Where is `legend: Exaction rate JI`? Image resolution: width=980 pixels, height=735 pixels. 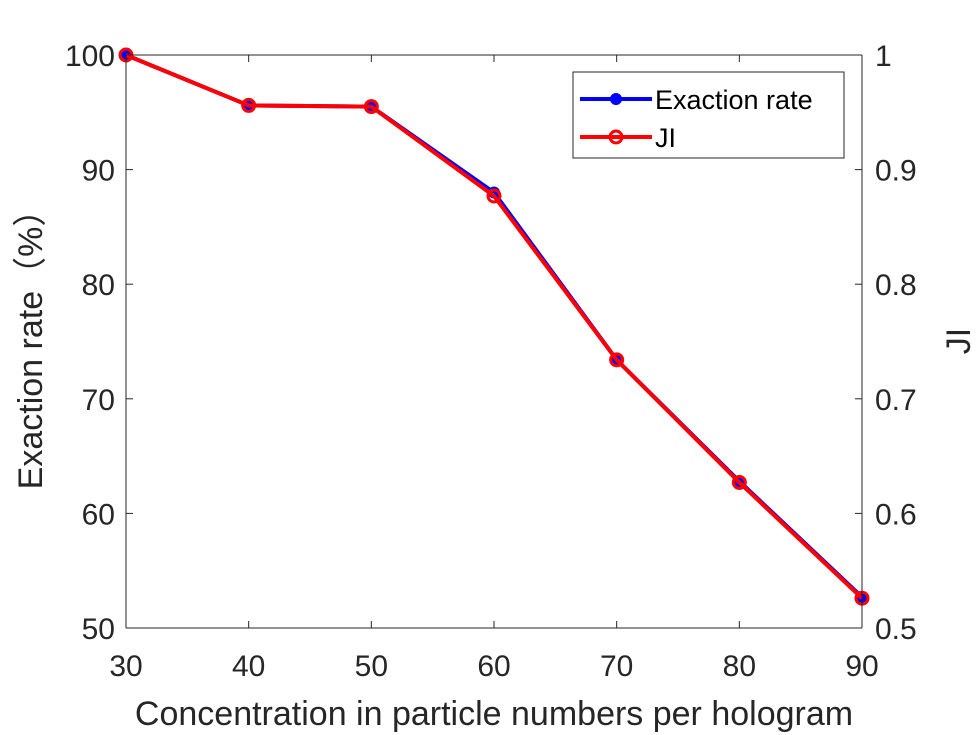
legend: Exaction rate JI is located at coordinates (708, 115).